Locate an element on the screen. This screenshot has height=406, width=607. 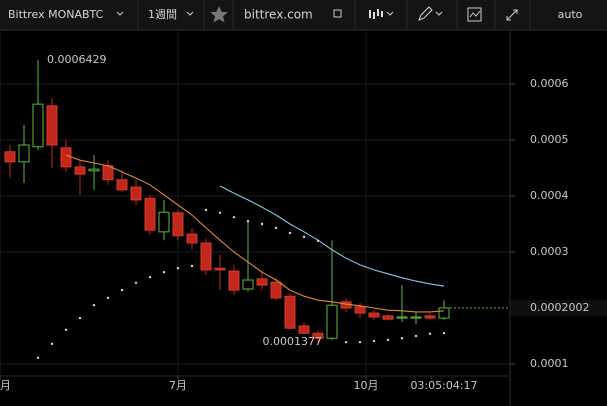
countdown-box is located at coordinates (444, 386).